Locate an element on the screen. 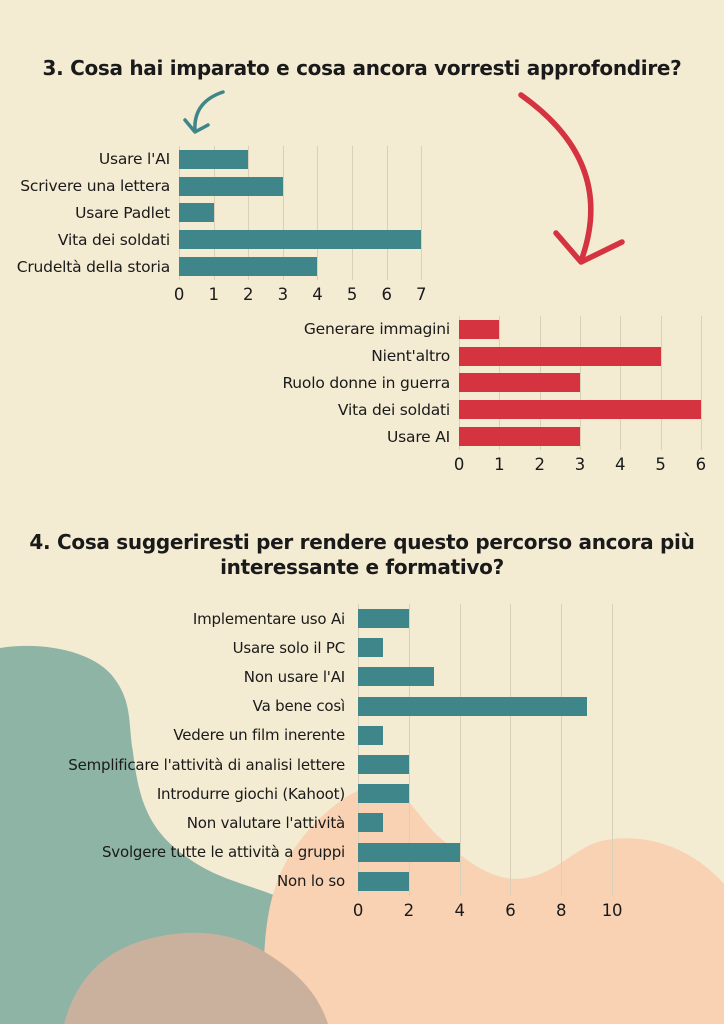 Image resolution: width=724 pixels, height=1024 pixels. bar-row: Generare immagini is located at coordinates (354, 329).